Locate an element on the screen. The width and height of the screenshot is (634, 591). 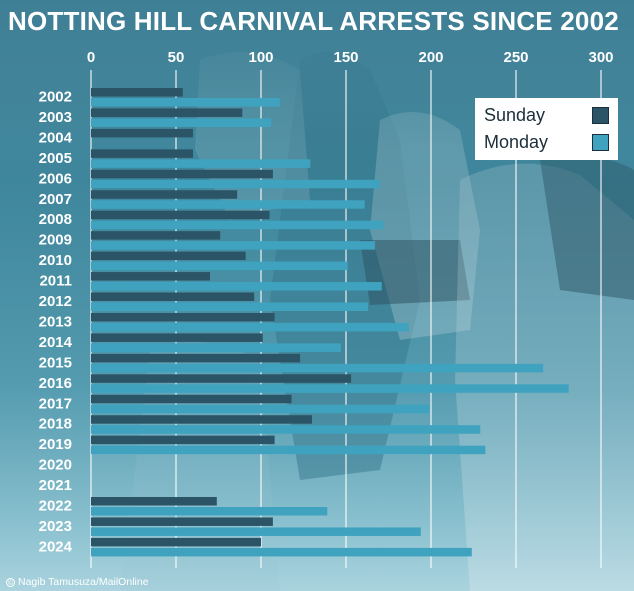
bar-sunday-2005 is located at coordinates (142, 153).